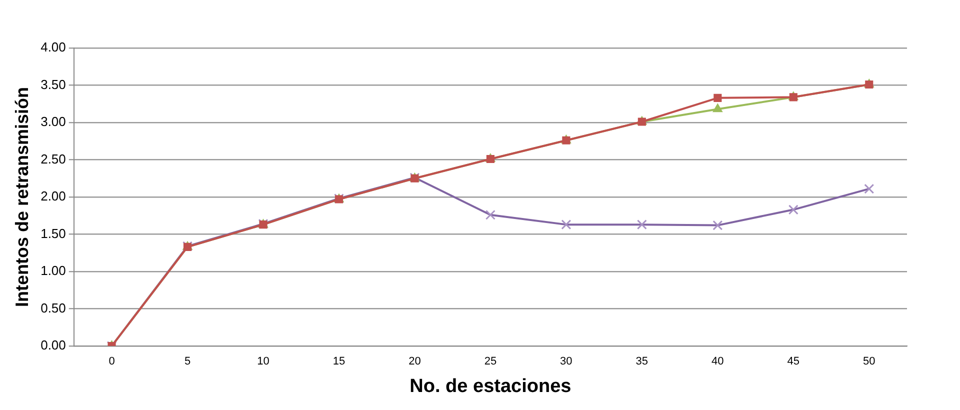 This screenshot has height=410, width=960. I want to click on x-tick-label: 40, so click(718, 362).